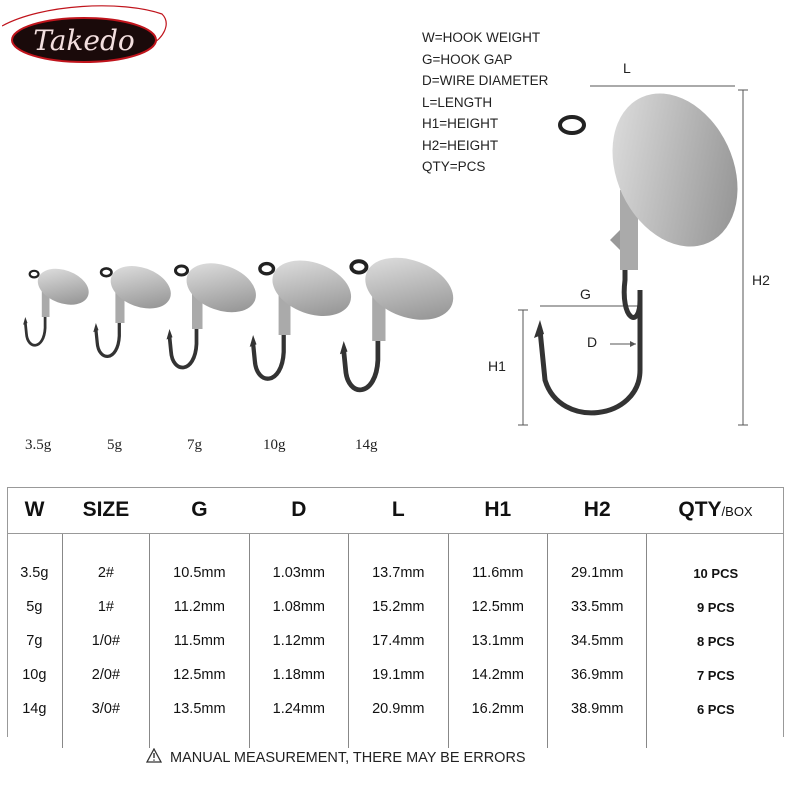 The width and height of the screenshot is (800, 800). Describe the element at coordinates (460, 123) in the screenshot. I see `legend-item: H1=HEIGHT` at that location.